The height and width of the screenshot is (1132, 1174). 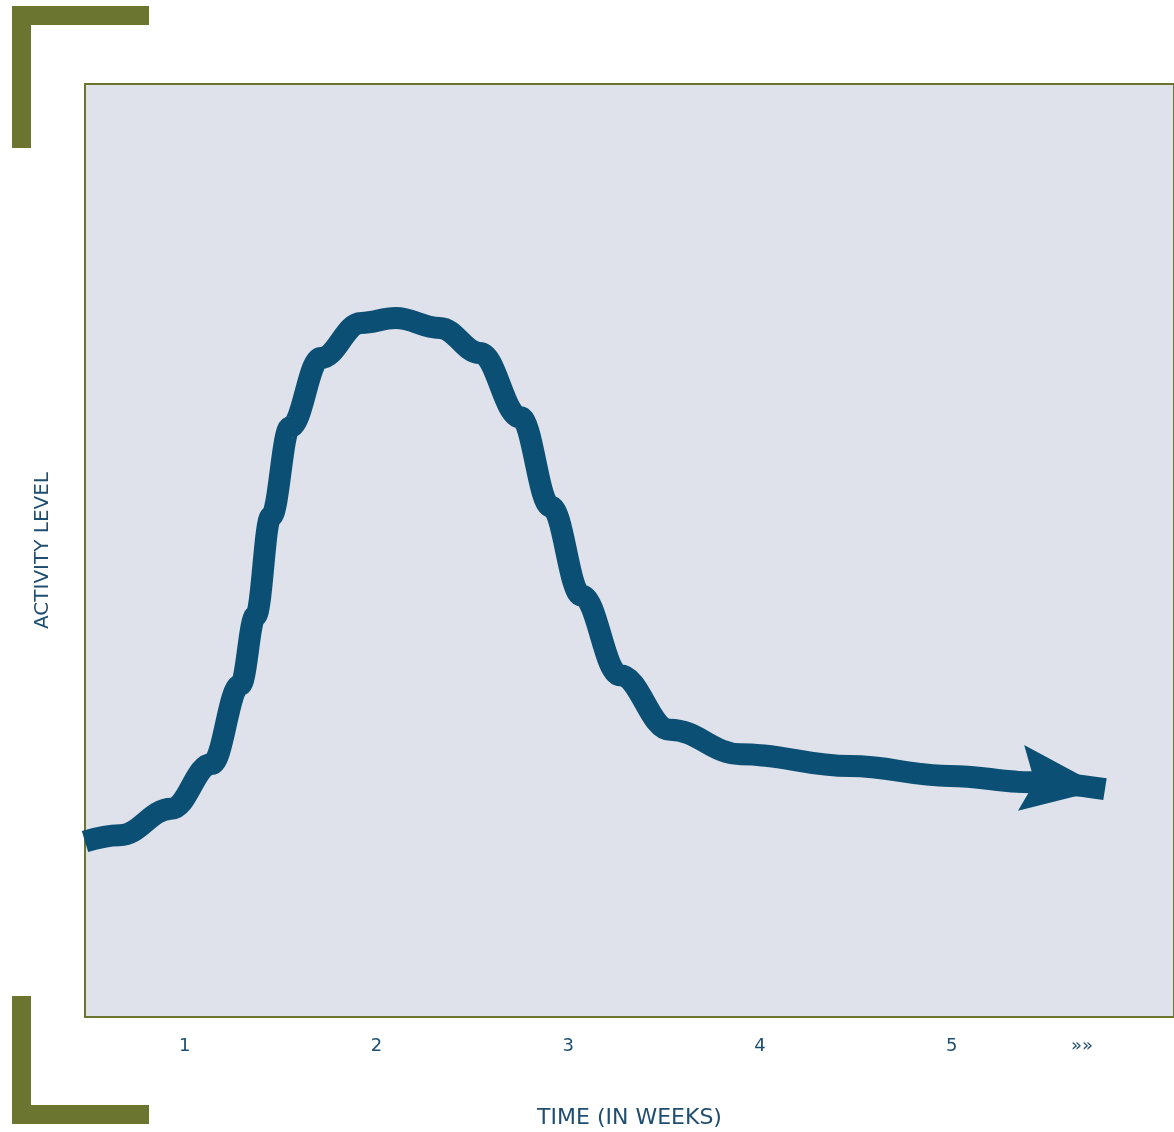 What do you see at coordinates (1081, 1044) in the screenshot?
I see `x-tick-label: »»` at bounding box center [1081, 1044].